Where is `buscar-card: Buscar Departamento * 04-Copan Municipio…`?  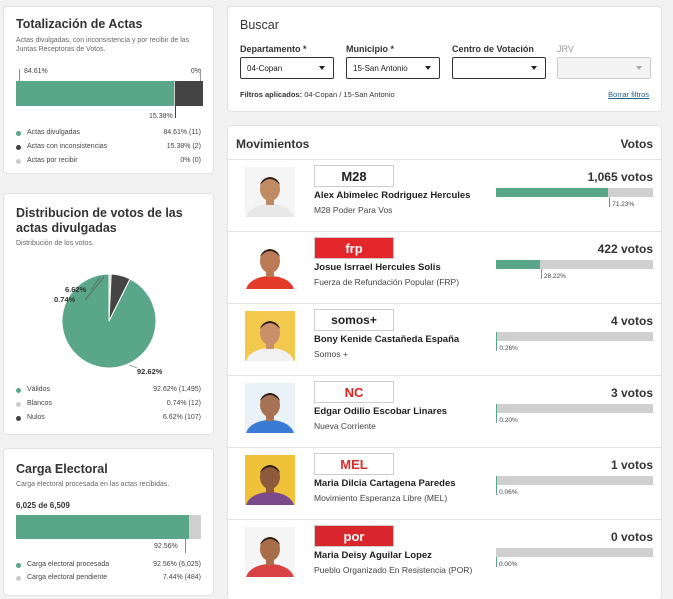
buscar-card: Buscar Departamento * 04-Copan Municipio… is located at coordinates (444, 59).